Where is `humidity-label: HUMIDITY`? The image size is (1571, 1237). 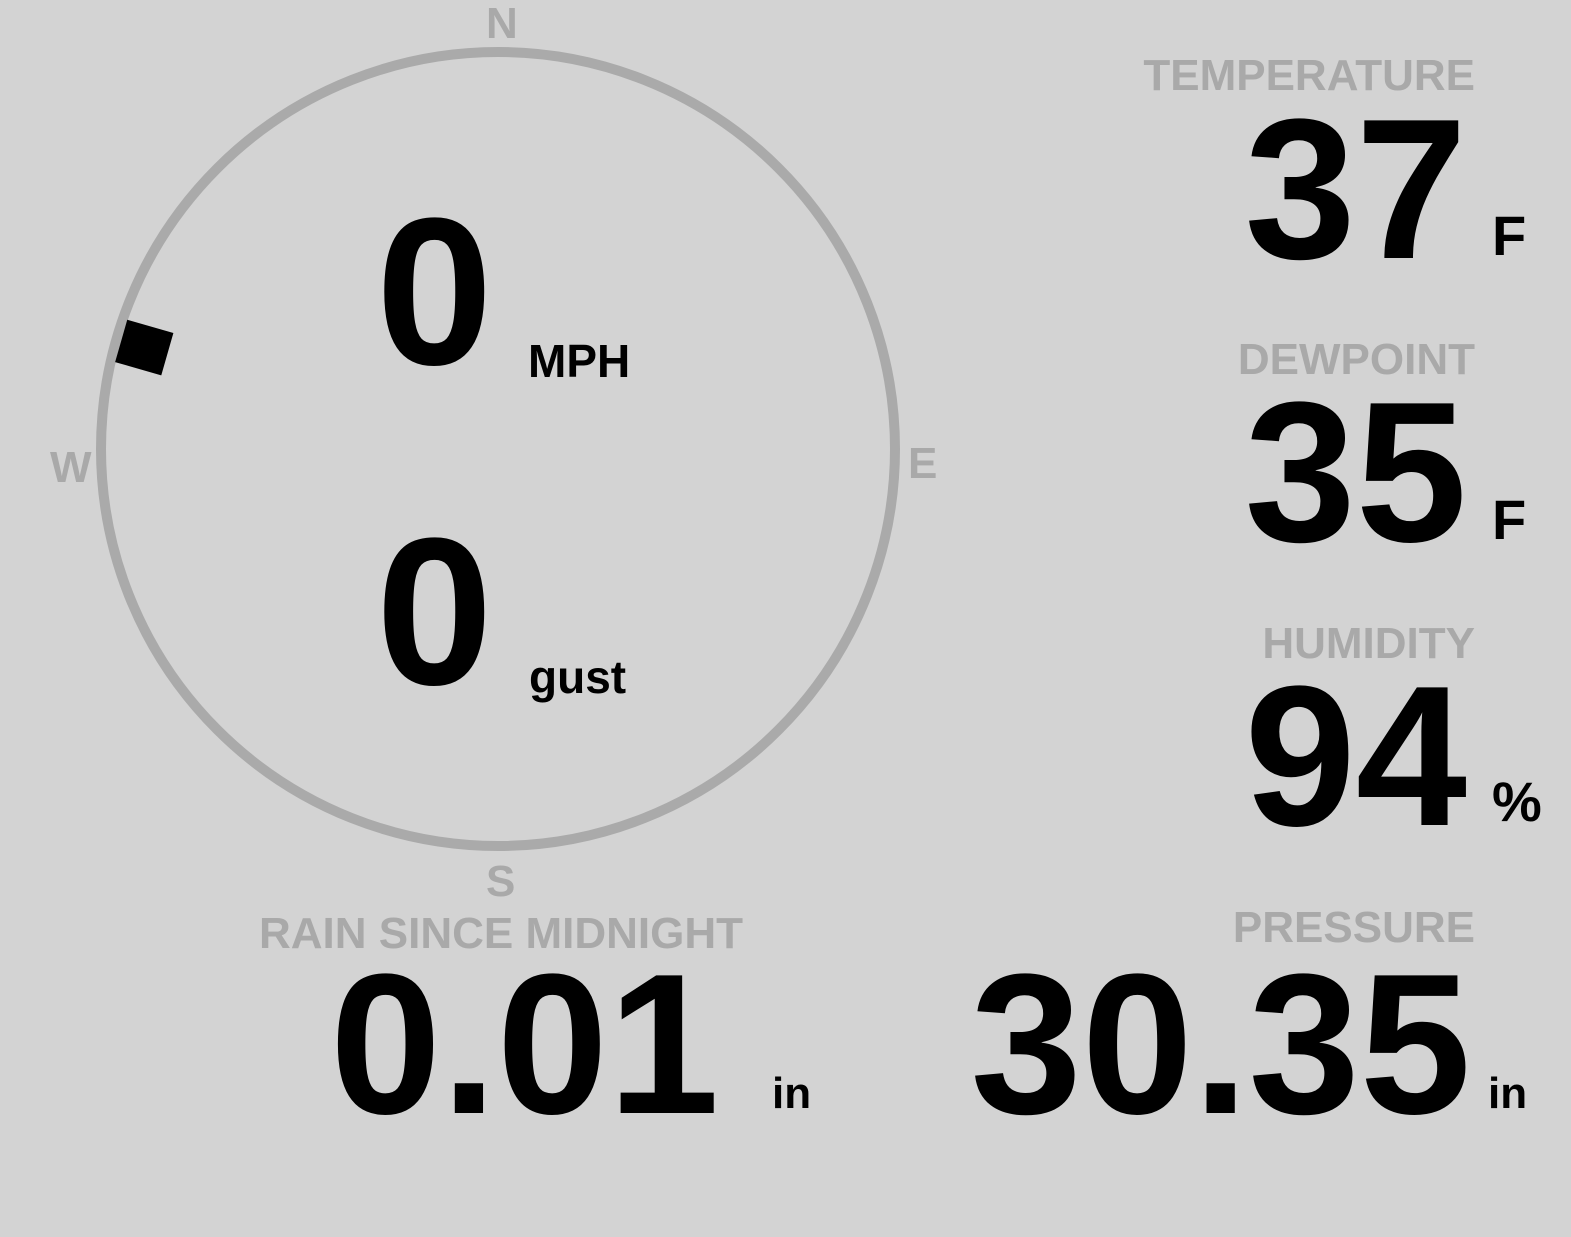 humidity-label: HUMIDITY is located at coordinates (1368, 643).